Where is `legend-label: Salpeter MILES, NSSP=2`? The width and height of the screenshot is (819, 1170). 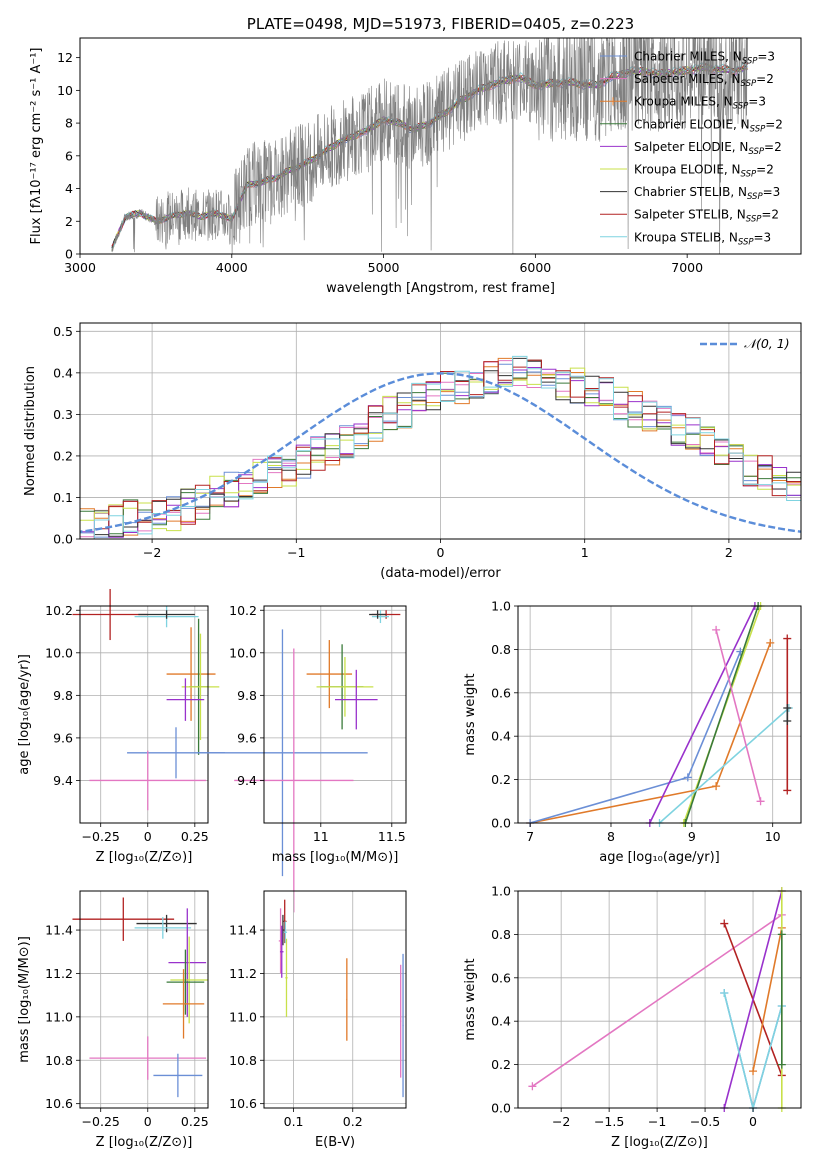 legend-label: Salpeter MILES, NSSP=2 is located at coordinates (704, 80).